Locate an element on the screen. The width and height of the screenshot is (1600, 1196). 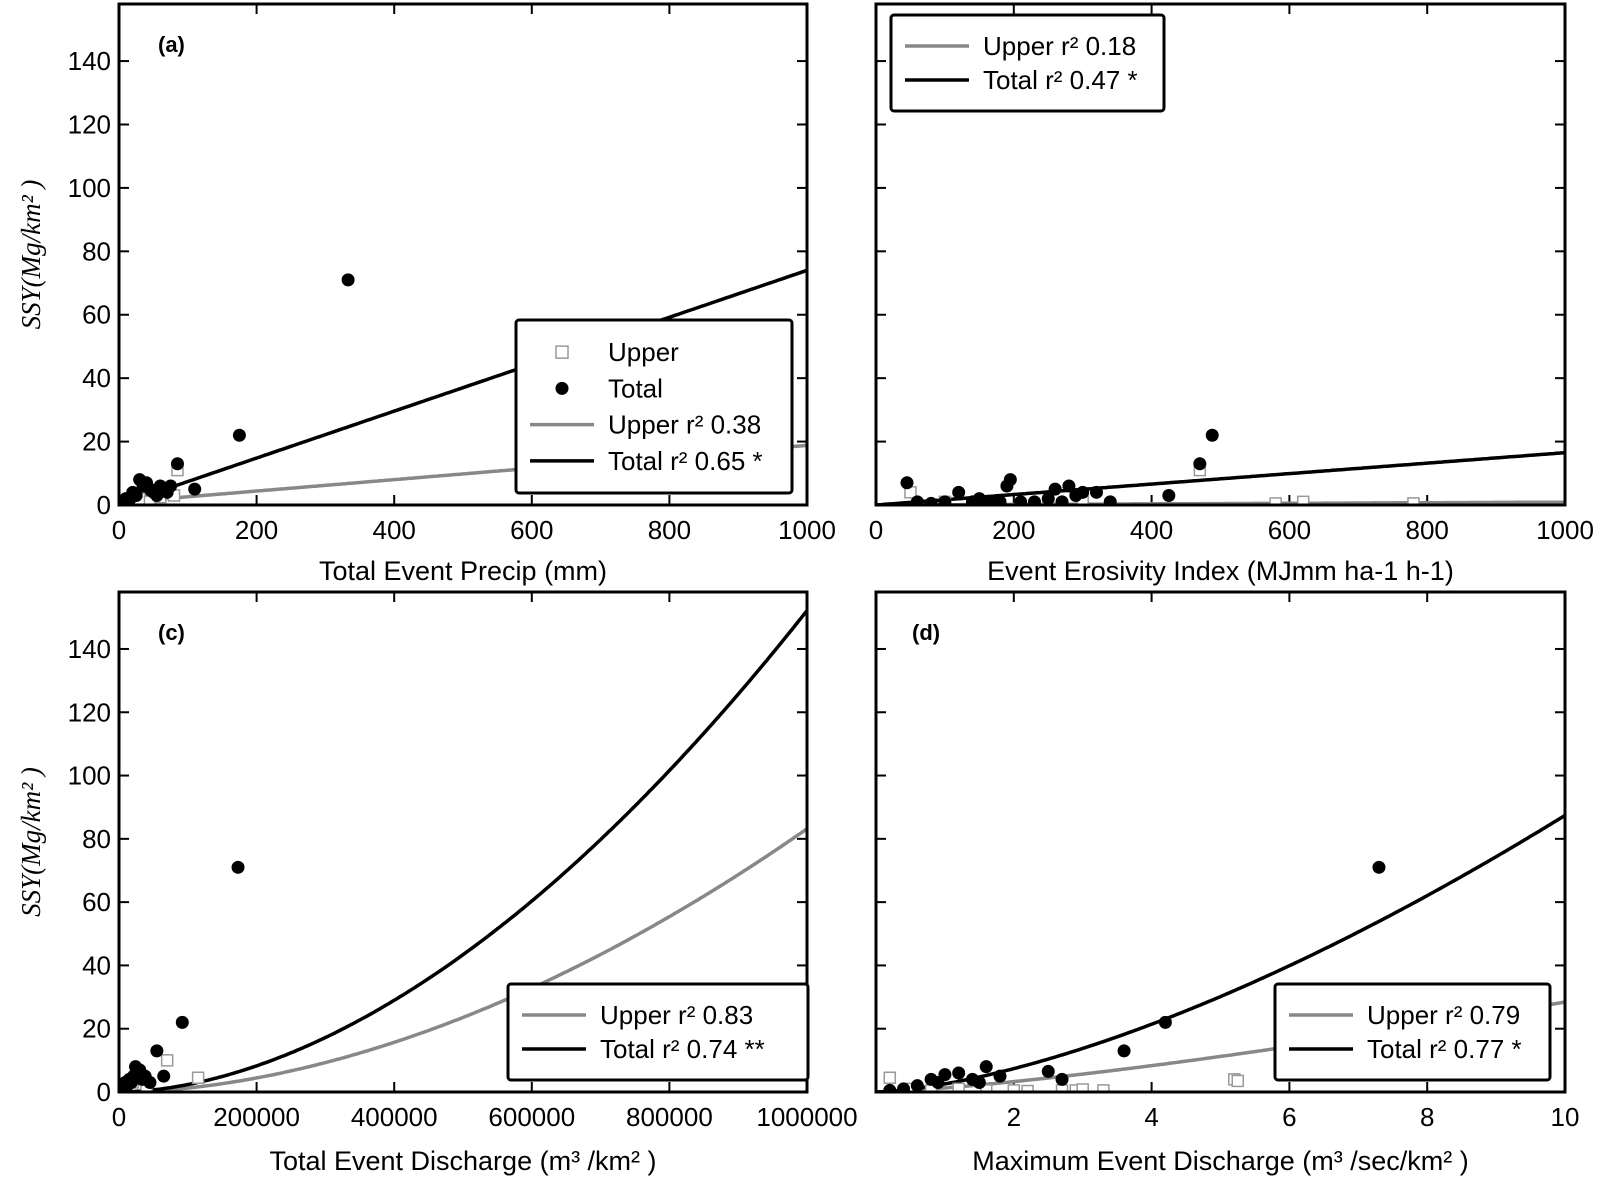
x-tick-label: 0 is located at coordinates (876, 530).